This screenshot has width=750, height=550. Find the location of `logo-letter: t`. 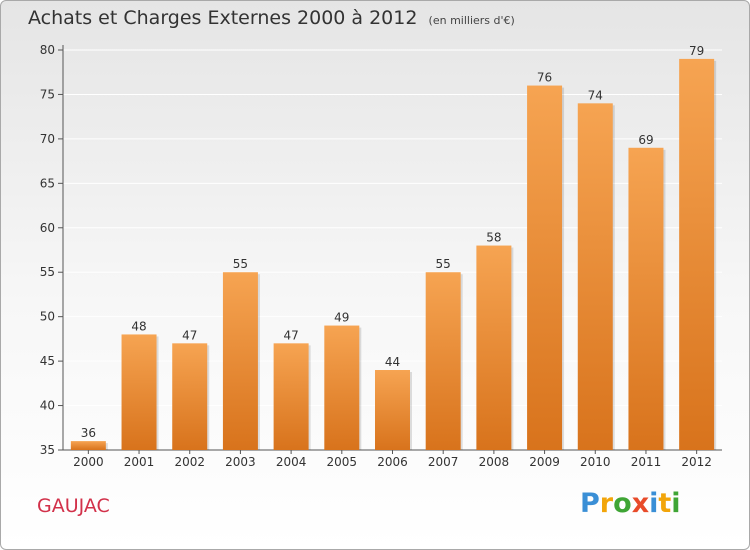

logo-letter: t is located at coordinates (665, 503).